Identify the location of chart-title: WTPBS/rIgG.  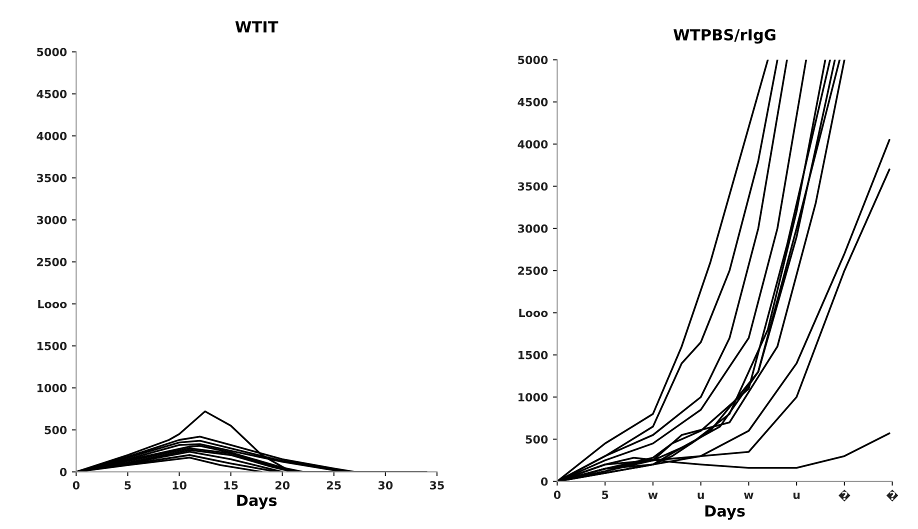
(725, 36).